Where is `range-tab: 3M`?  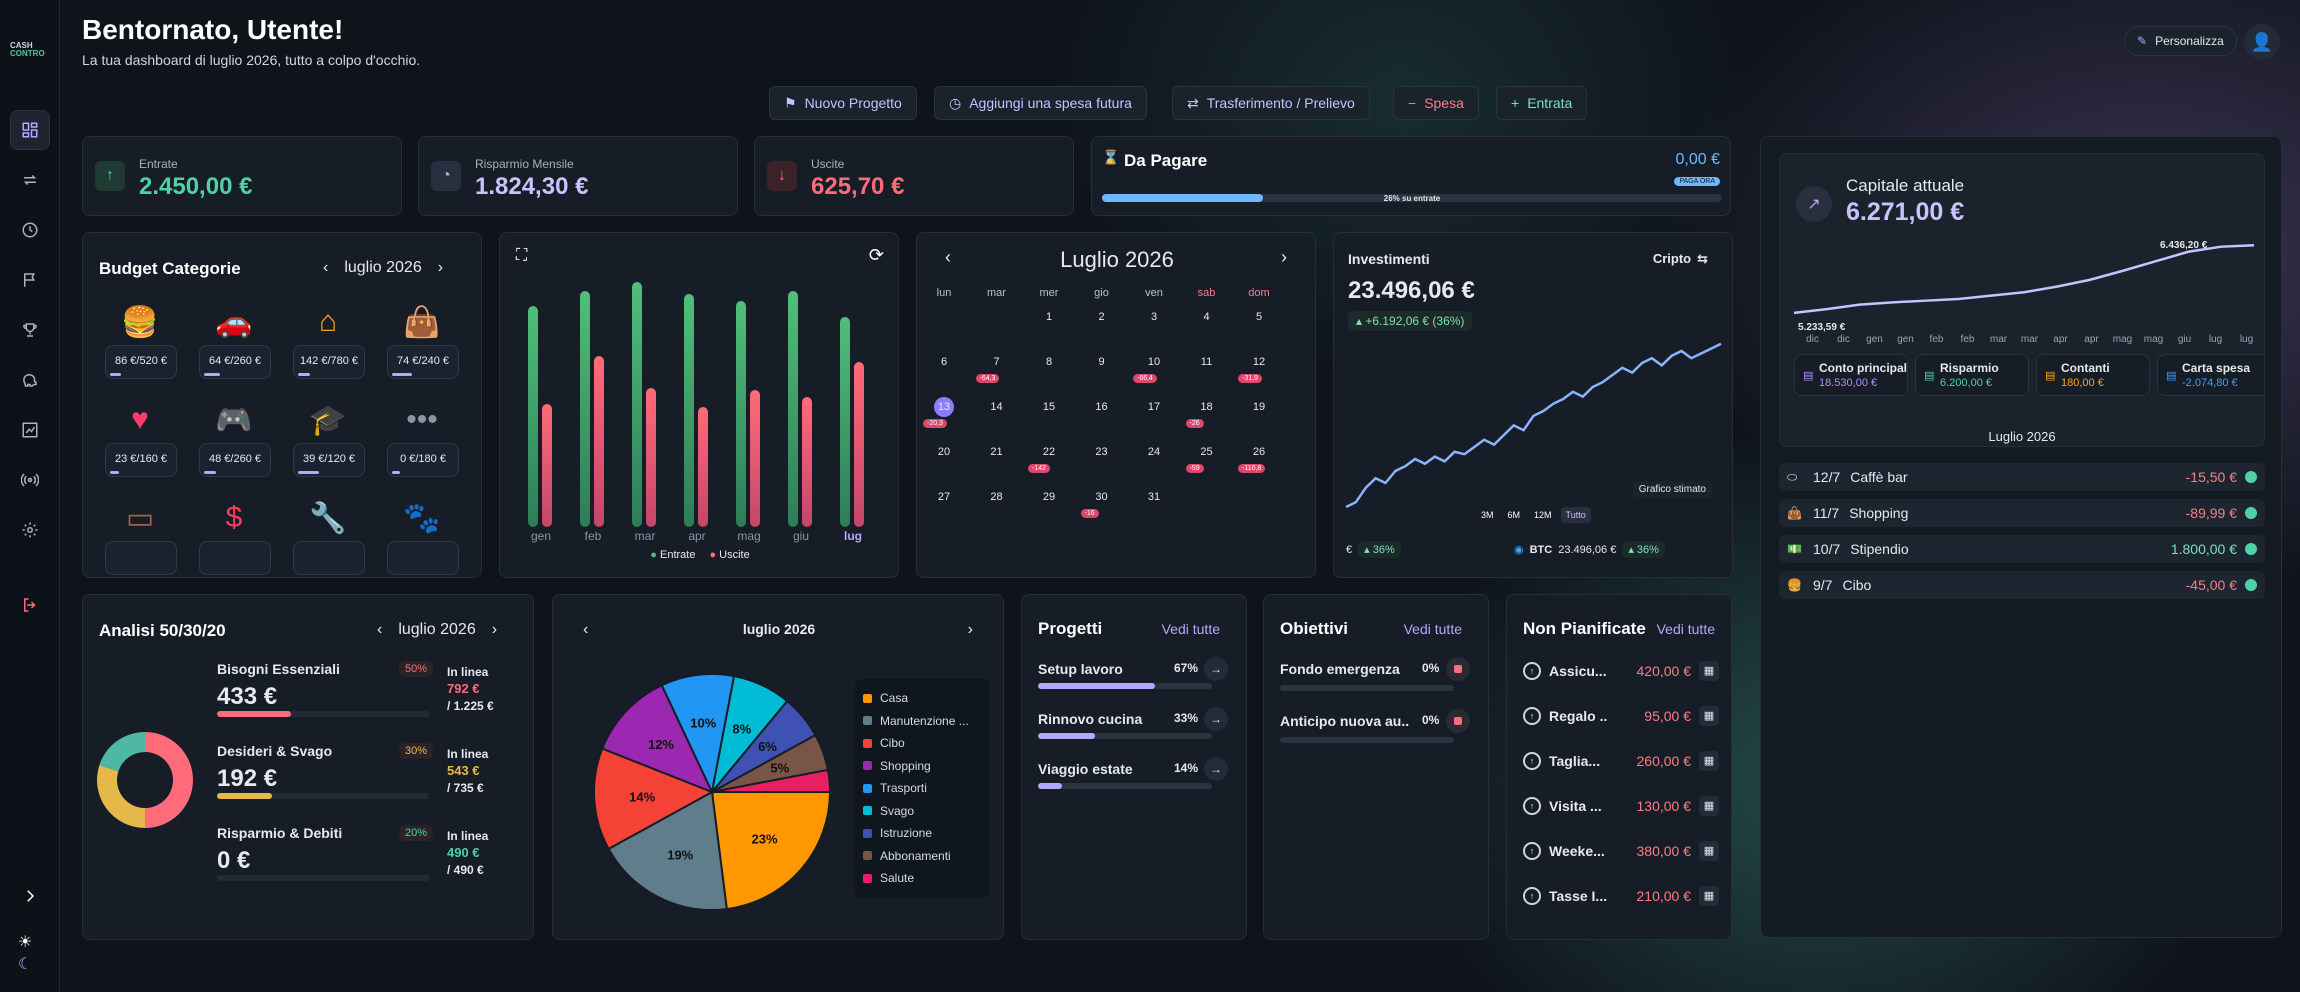 range-tab: 3M is located at coordinates (1487, 515).